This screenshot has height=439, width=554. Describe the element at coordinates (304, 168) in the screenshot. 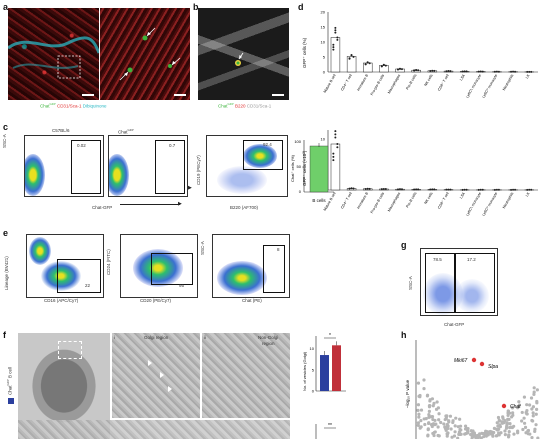

I see `ylabel-chart-d2: GFP⁺ cells (×10³)` at that location.